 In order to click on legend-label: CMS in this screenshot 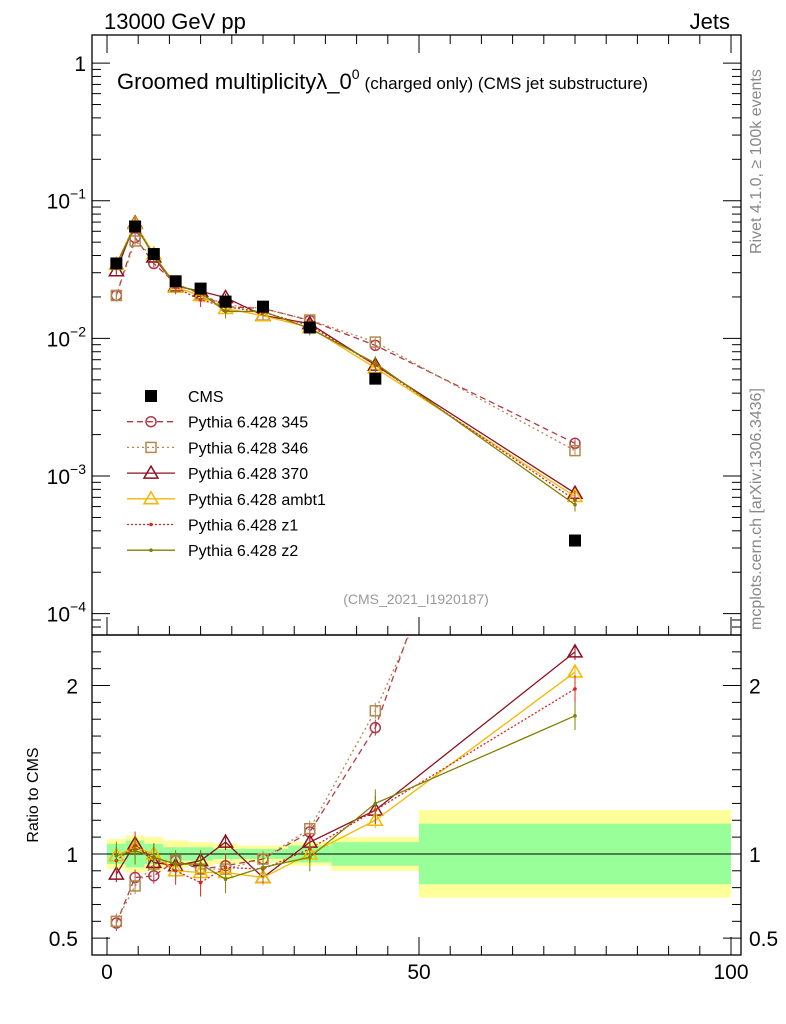, I will do `click(206, 397)`.